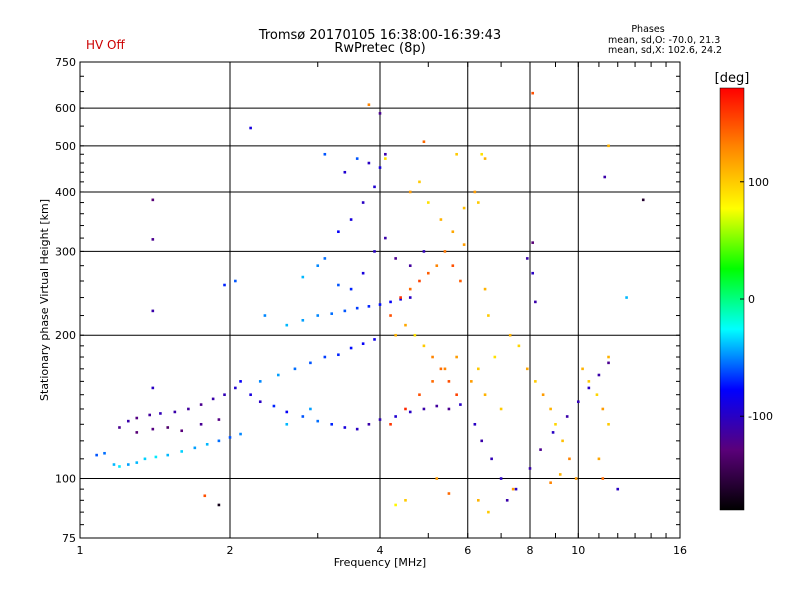 The width and height of the screenshot is (800, 600). What do you see at coordinates (751, 299) in the screenshot?
I see `colorbar-tick-label: 0` at bounding box center [751, 299].